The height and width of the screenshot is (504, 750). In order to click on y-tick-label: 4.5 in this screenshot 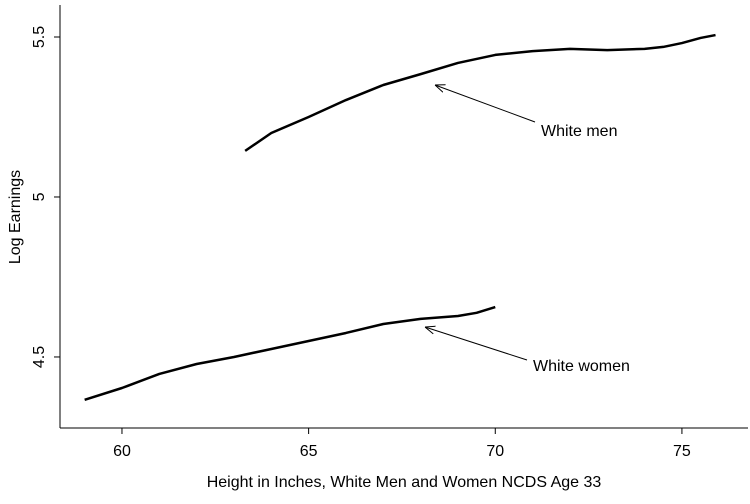, I will do `click(39, 357)`.